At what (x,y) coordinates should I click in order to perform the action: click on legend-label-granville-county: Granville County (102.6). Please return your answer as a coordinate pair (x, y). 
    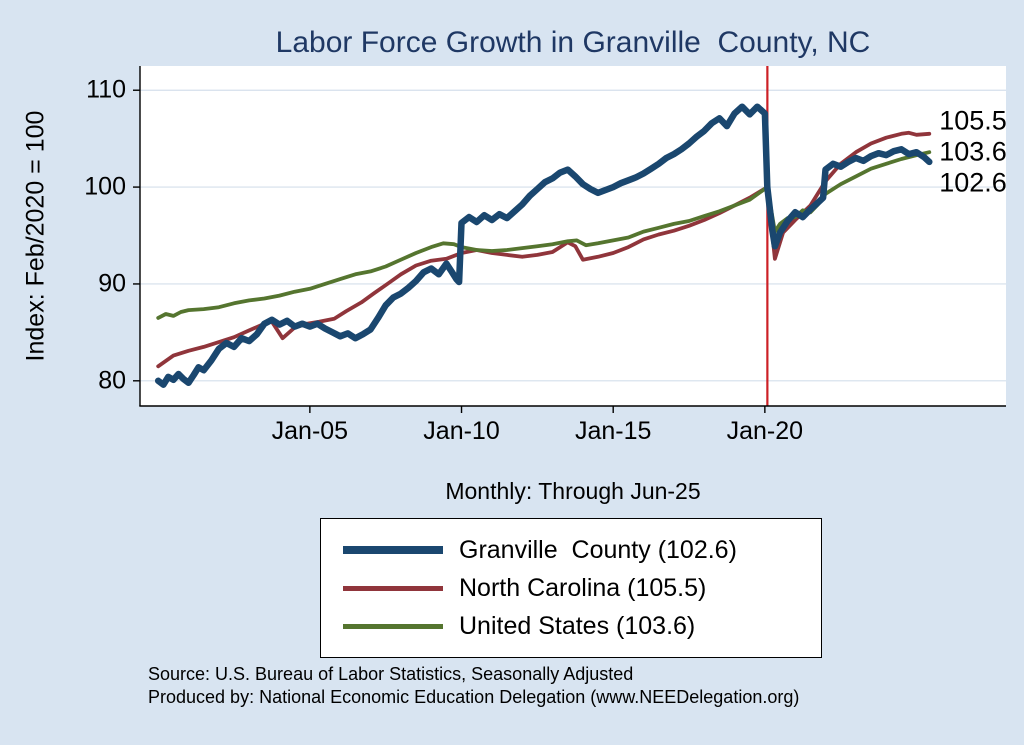
    Looking at the image, I should click on (598, 549).